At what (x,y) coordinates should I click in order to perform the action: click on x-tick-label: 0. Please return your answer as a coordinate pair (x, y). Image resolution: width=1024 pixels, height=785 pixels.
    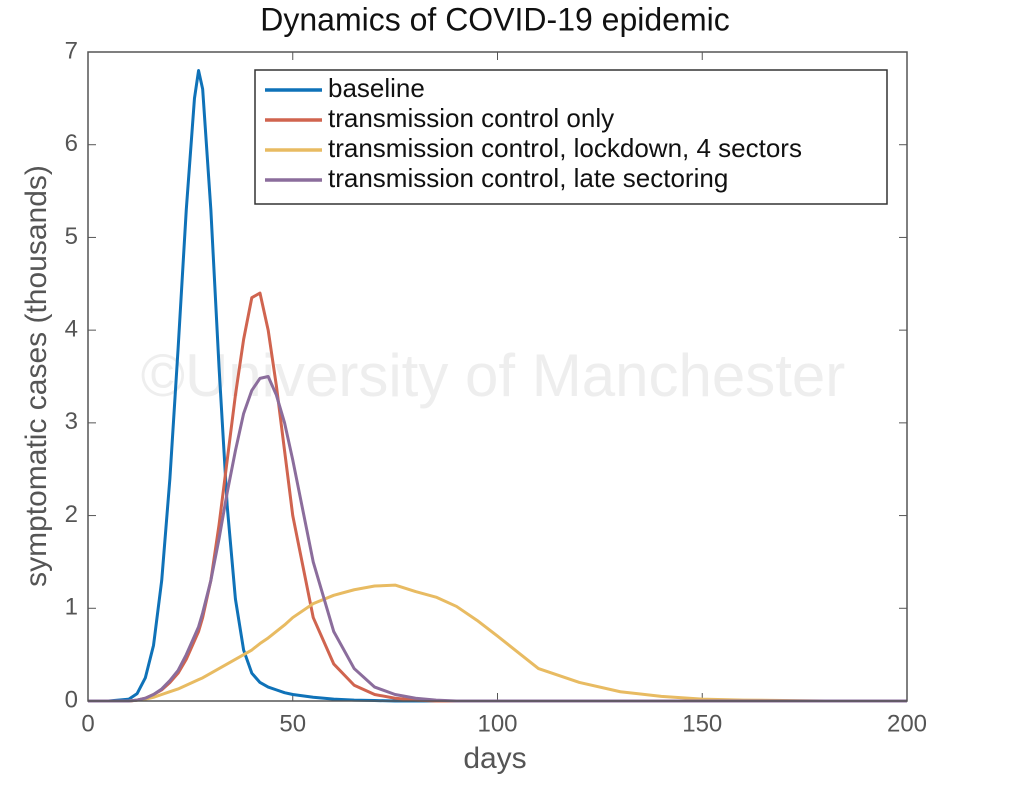
    Looking at the image, I should click on (87, 723).